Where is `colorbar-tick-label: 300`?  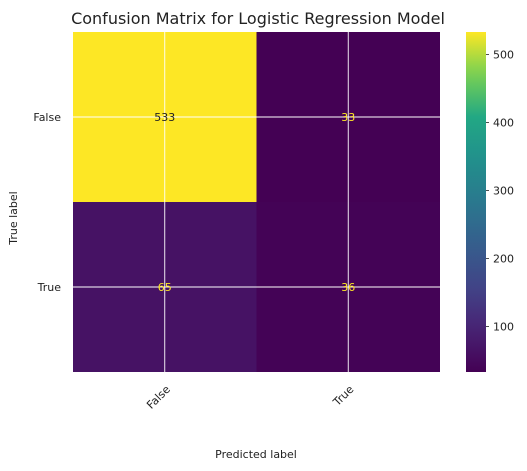
colorbar-tick-label: 300 is located at coordinates (503, 190).